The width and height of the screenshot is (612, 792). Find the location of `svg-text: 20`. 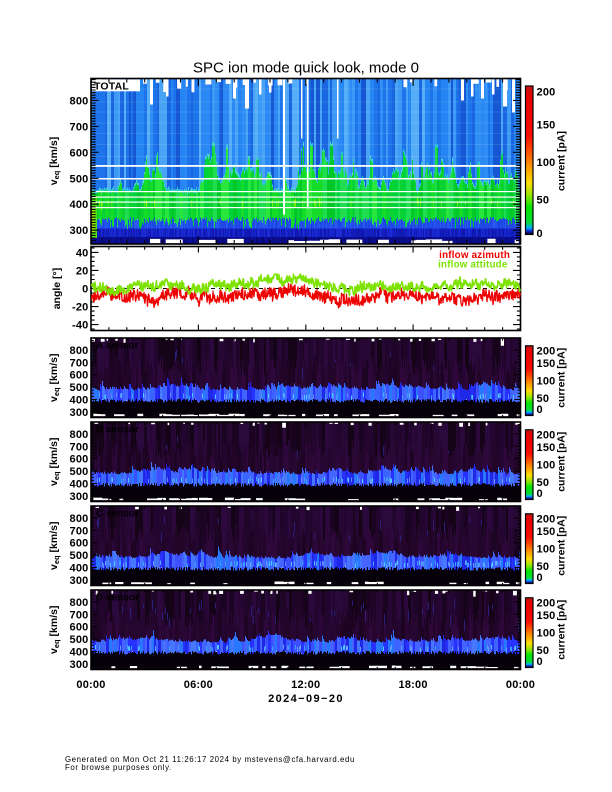

svg-text: 20 is located at coordinates (82, 271).